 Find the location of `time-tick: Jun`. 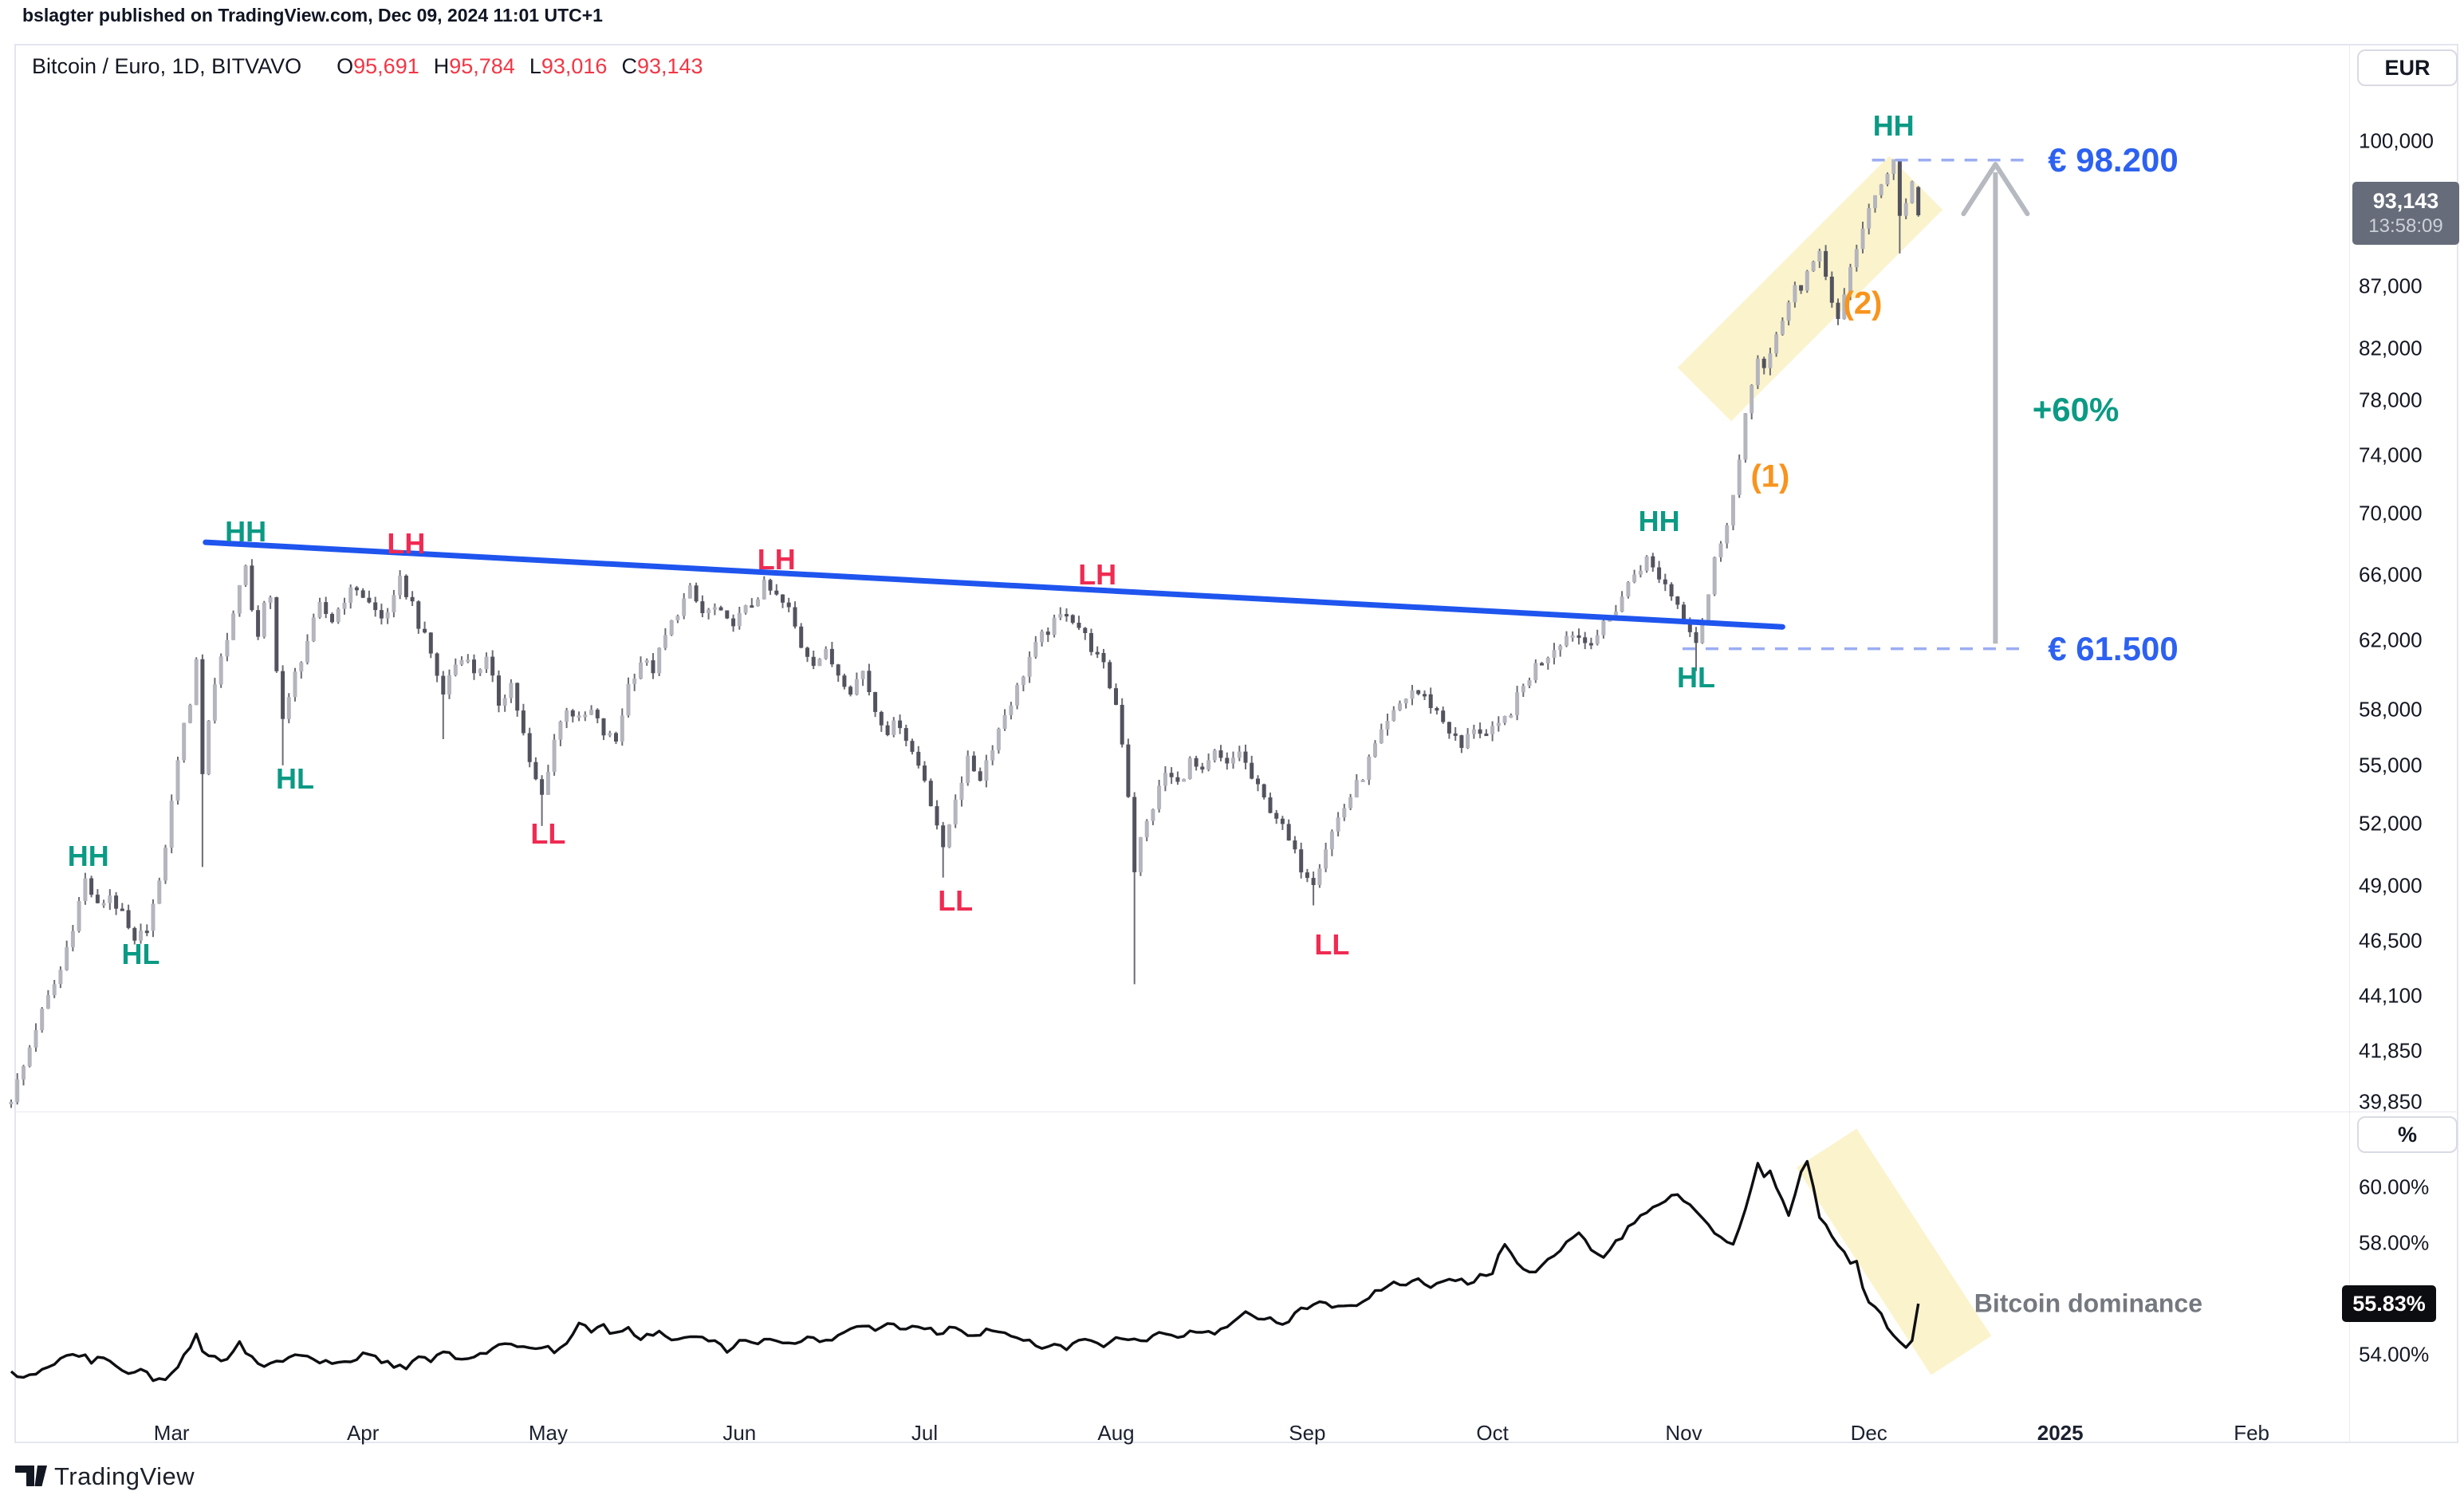

time-tick: Jun is located at coordinates (739, 1433).